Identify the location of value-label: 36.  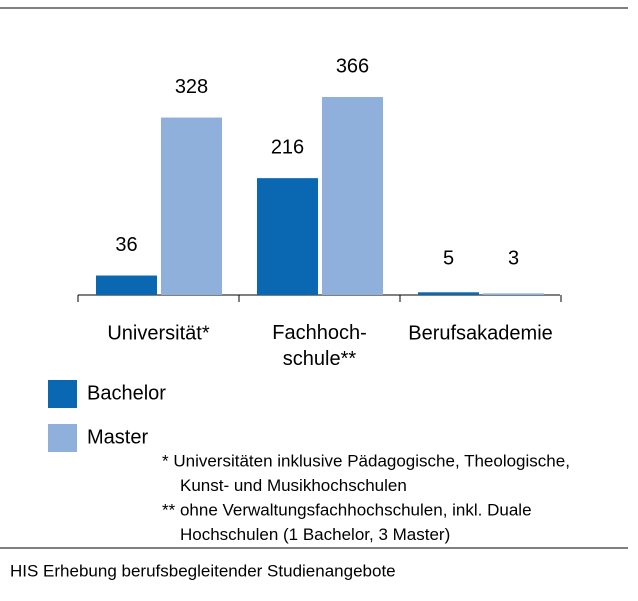
(126, 245).